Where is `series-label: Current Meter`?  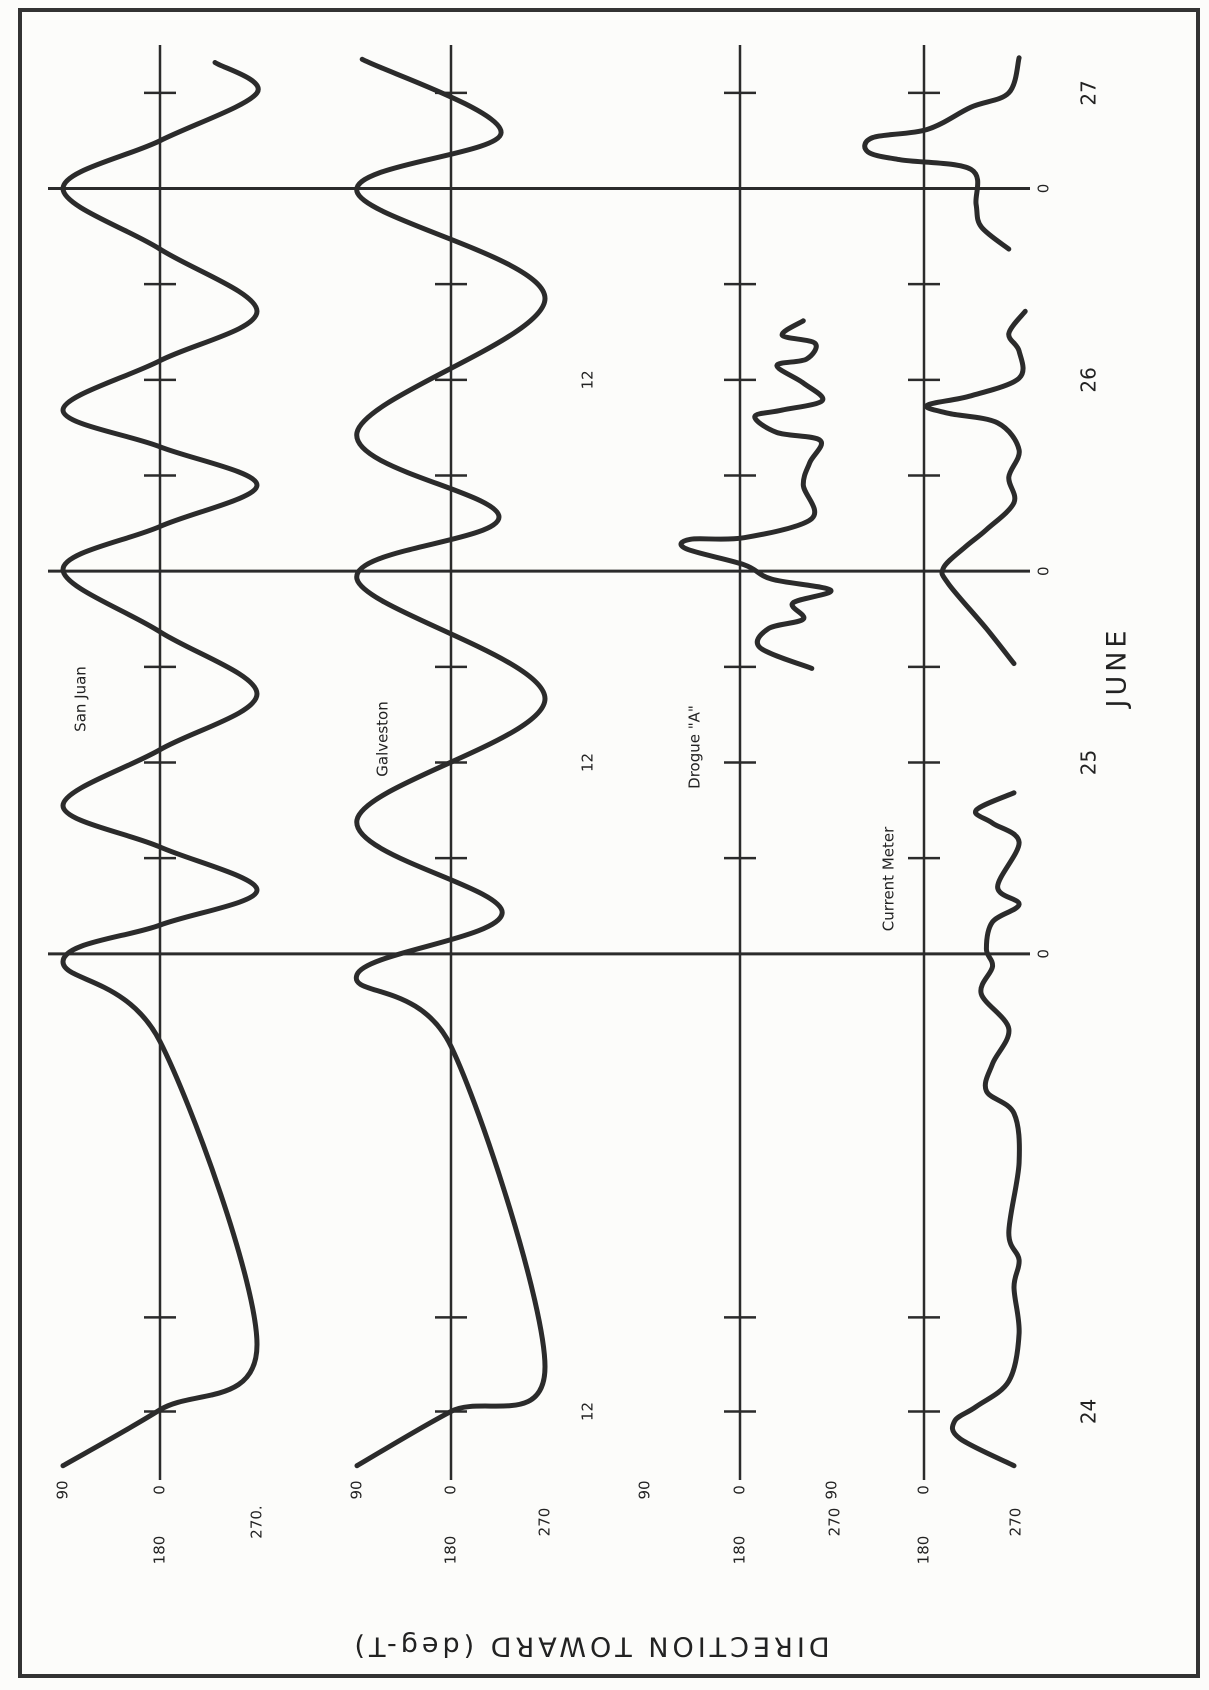
series-label: Current Meter is located at coordinates (889, 878).